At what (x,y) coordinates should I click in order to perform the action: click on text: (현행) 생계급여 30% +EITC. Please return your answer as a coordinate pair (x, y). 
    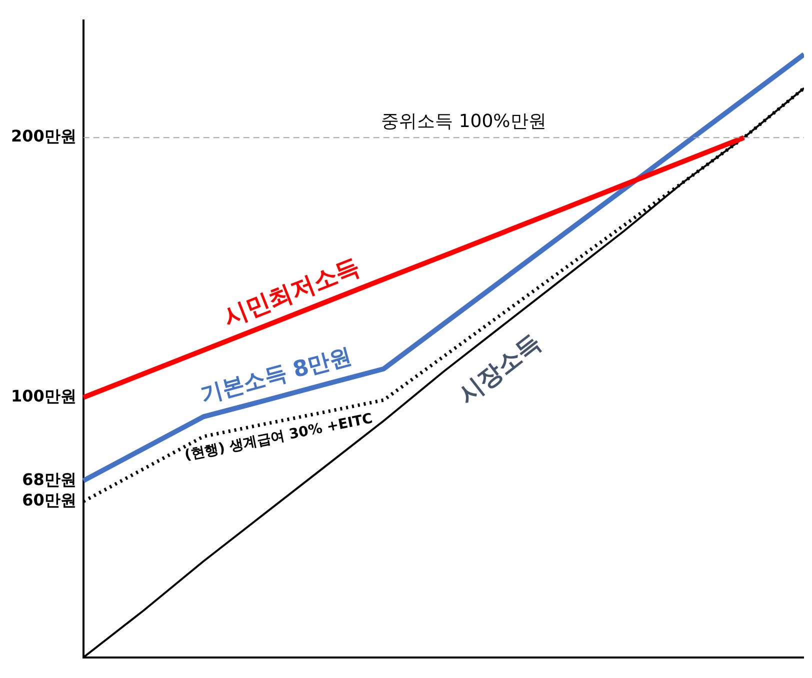
    Looking at the image, I should click on (278, 437).